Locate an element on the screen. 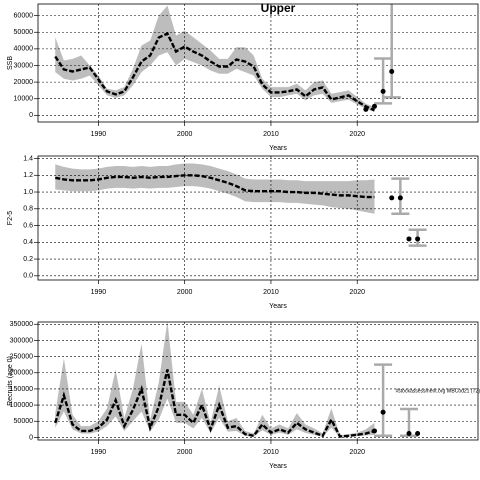  y-axis-label: SSB is located at coordinates (10, 63).